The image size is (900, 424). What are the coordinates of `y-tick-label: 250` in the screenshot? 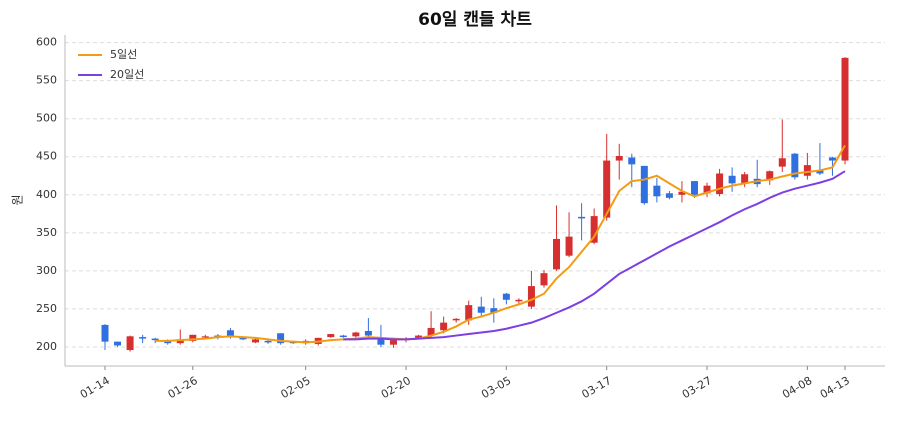 It's located at (46, 308).